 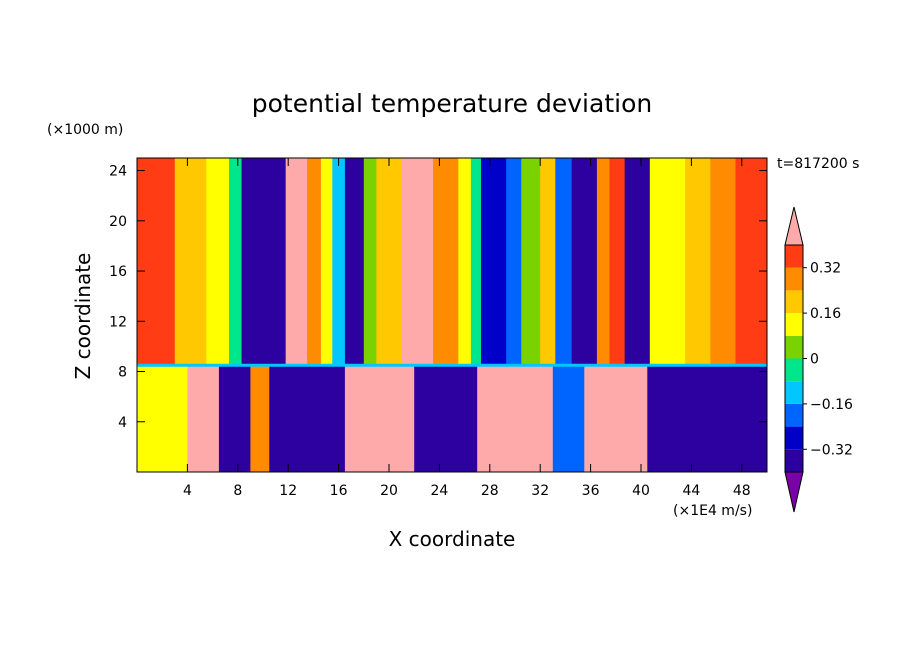 I want to click on x-tick-label: 20, so click(x=389, y=491).